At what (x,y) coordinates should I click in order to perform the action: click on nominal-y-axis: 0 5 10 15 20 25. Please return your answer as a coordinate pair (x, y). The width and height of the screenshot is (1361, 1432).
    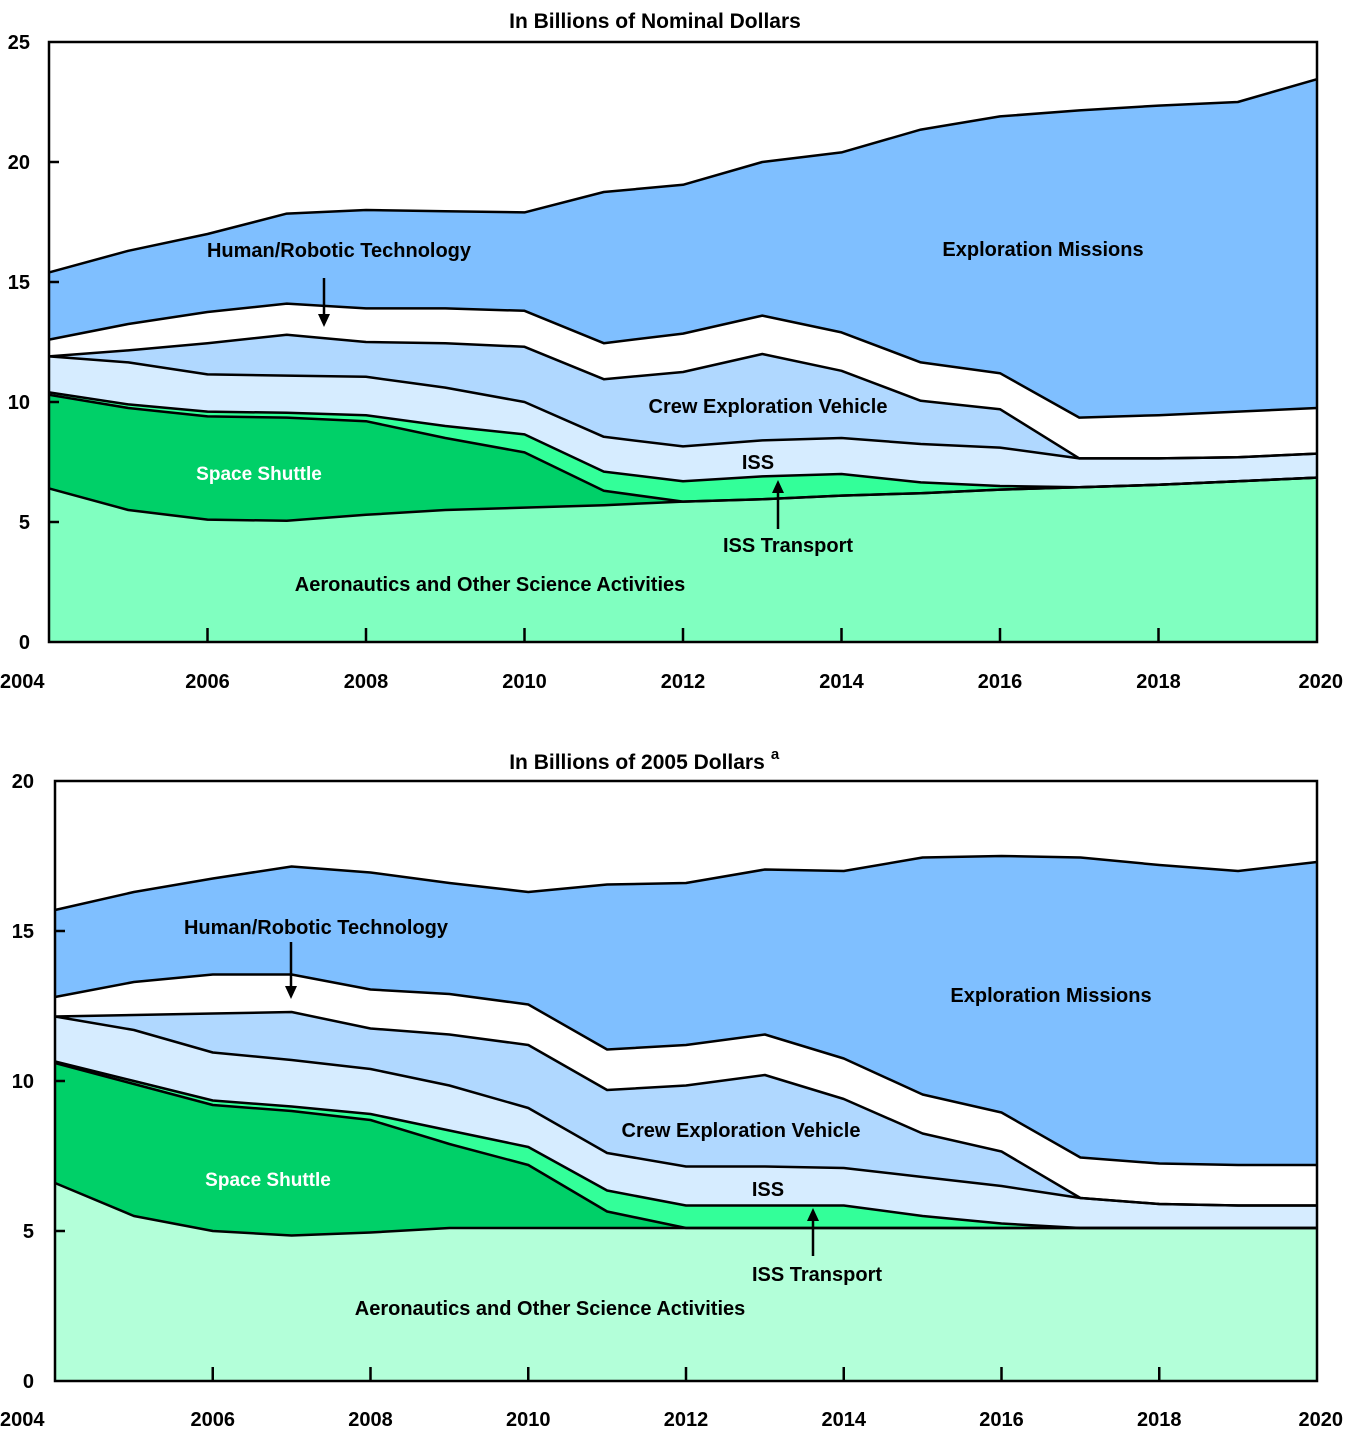
    Looking at the image, I should click on (33, 343).